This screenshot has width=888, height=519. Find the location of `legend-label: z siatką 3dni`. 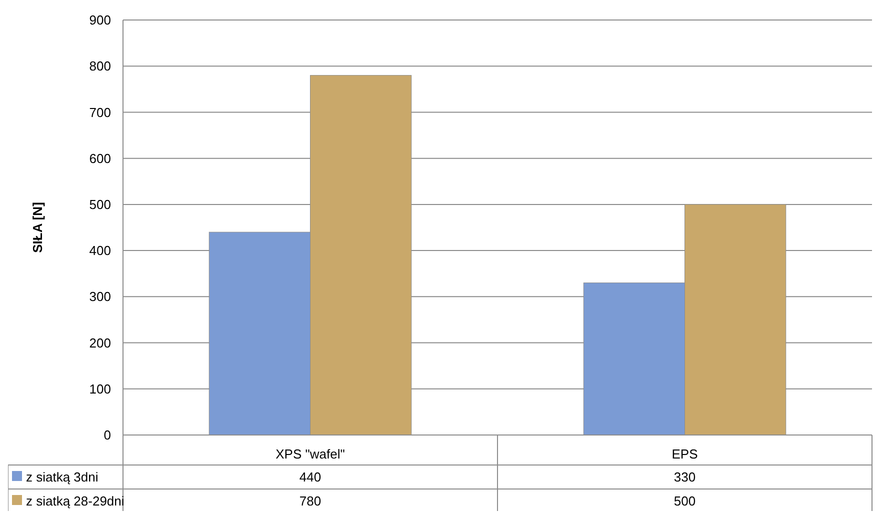

legend-label: z siatką 3dni is located at coordinates (62, 477).